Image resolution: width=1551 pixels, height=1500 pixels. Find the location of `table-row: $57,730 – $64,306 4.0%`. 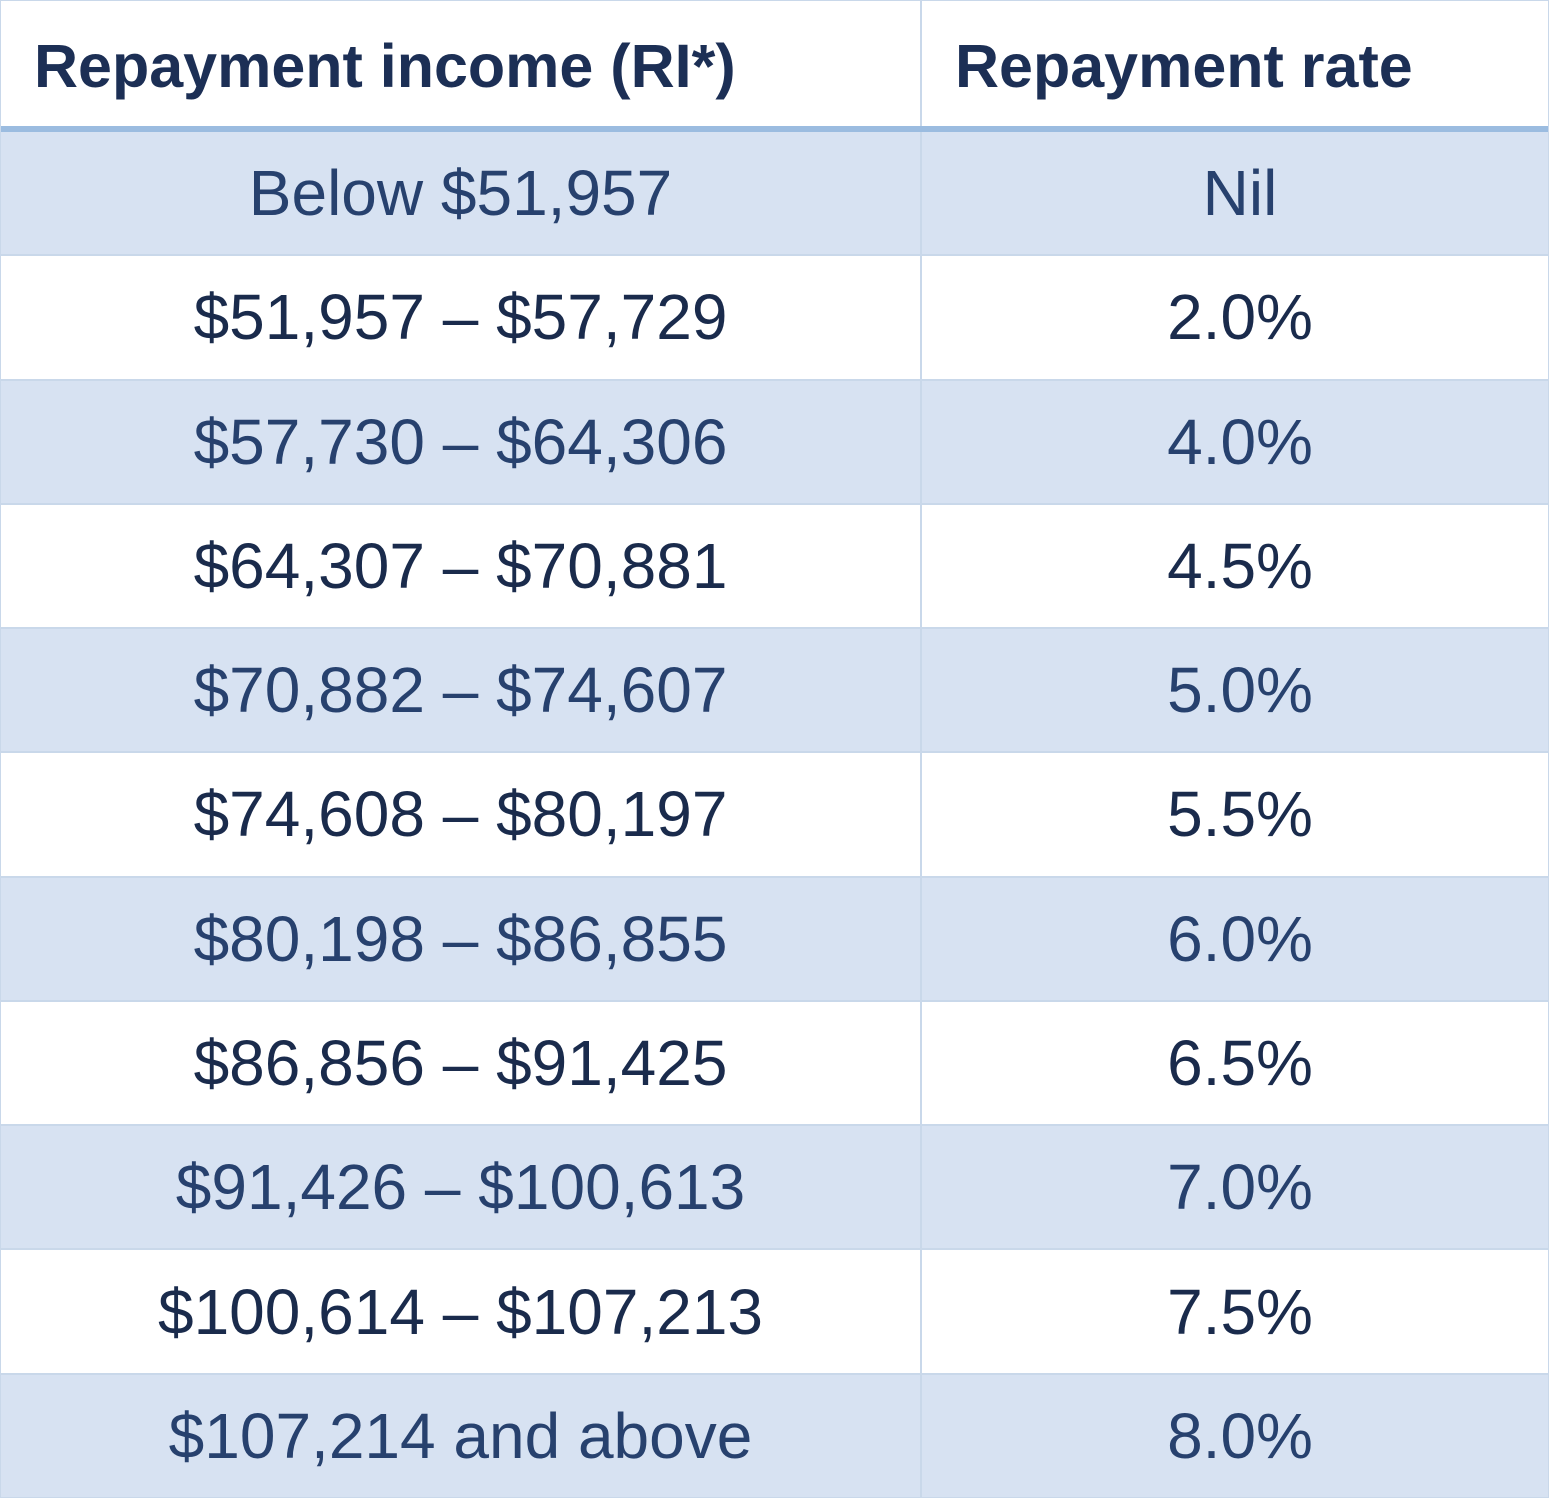

table-row: $57,730 – $64,306 4.0% is located at coordinates (774, 442).